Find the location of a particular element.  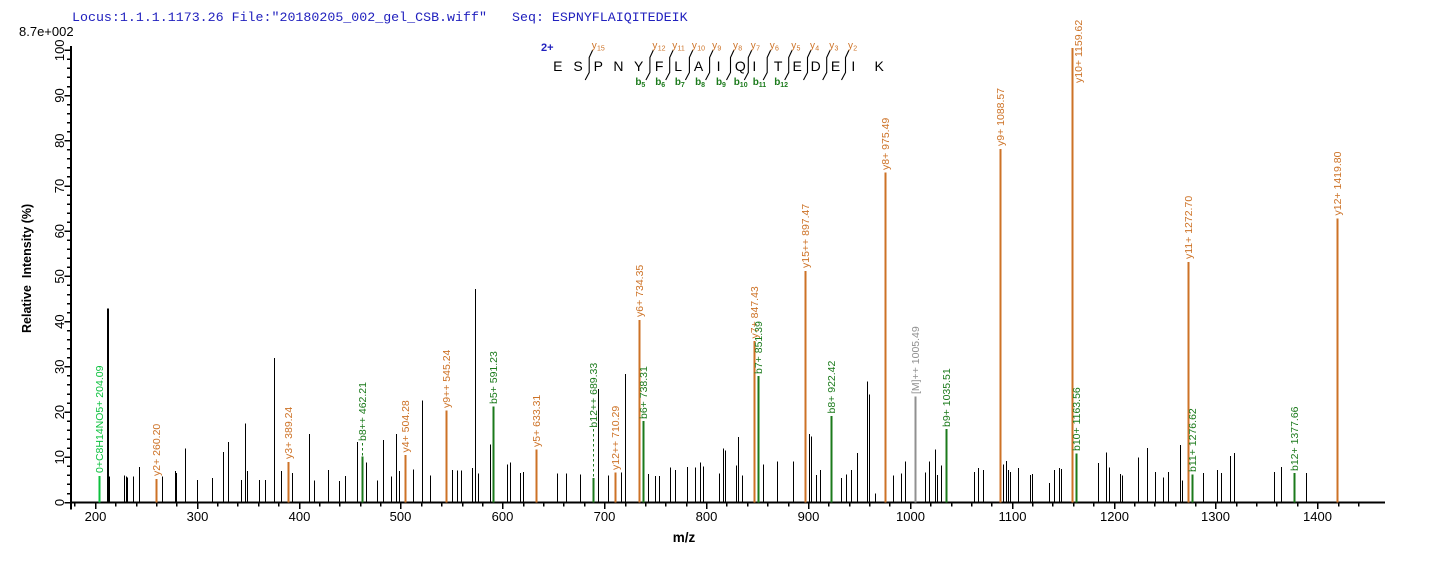

svg-text: y12+ 1419.80 is located at coordinates (1338, 183).